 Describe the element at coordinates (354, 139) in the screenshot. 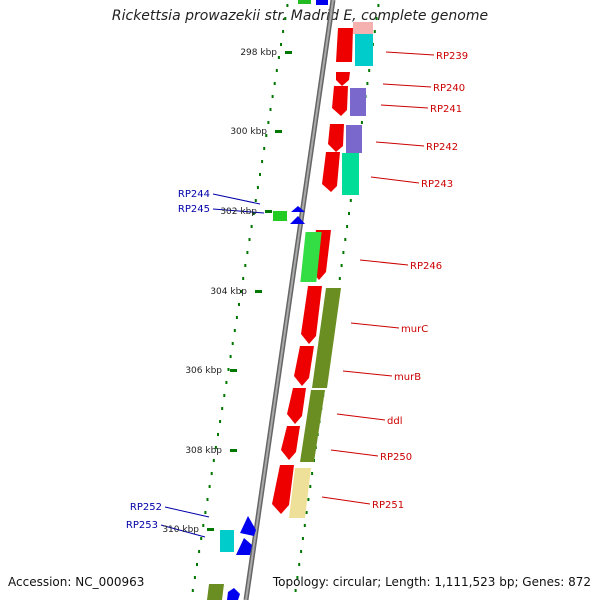

I see `gene-rp242-rna` at that location.